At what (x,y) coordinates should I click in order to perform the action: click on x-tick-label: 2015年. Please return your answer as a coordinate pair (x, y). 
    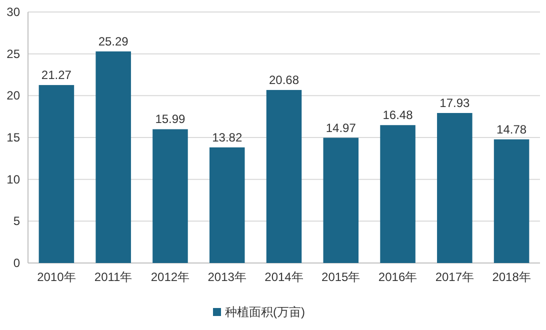
    Looking at the image, I should click on (341, 277).